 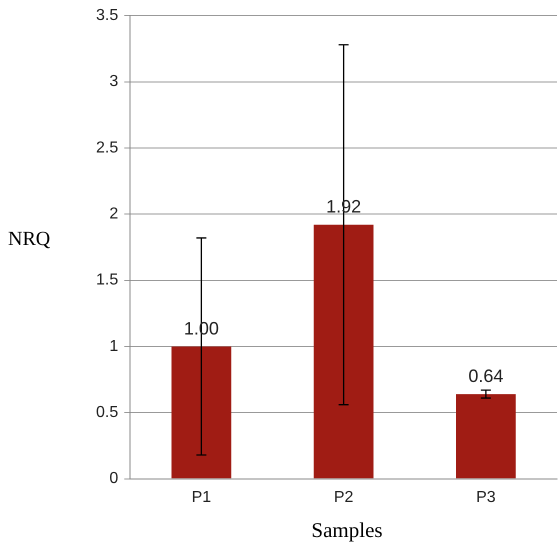 I want to click on x-tick-label: P2, so click(x=344, y=497).